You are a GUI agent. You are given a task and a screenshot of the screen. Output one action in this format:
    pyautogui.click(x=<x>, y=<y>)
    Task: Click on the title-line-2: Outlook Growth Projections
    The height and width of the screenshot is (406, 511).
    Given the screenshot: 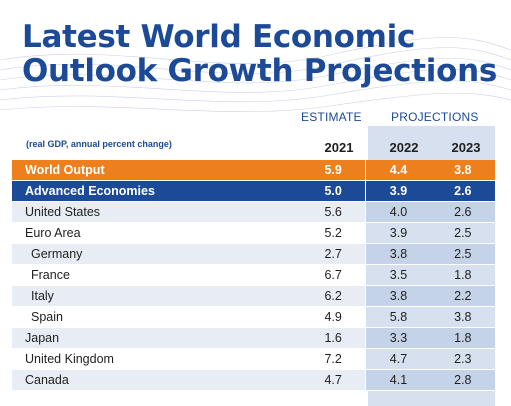 What is the action you would take?
    pyautogui.click(x=260, y=71)
    